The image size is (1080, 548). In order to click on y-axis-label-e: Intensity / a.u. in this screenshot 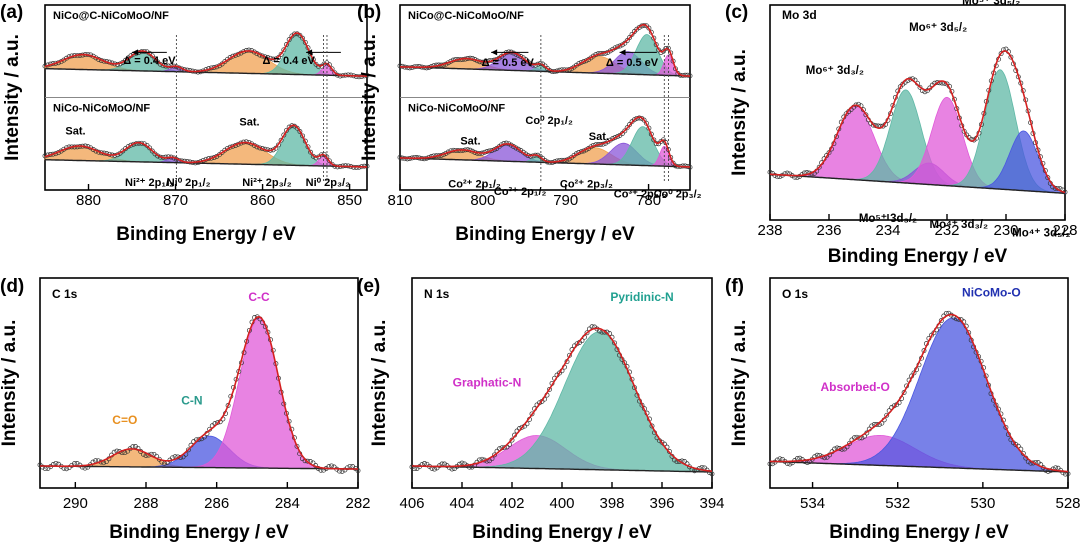, I will do `click(379, 383)`.